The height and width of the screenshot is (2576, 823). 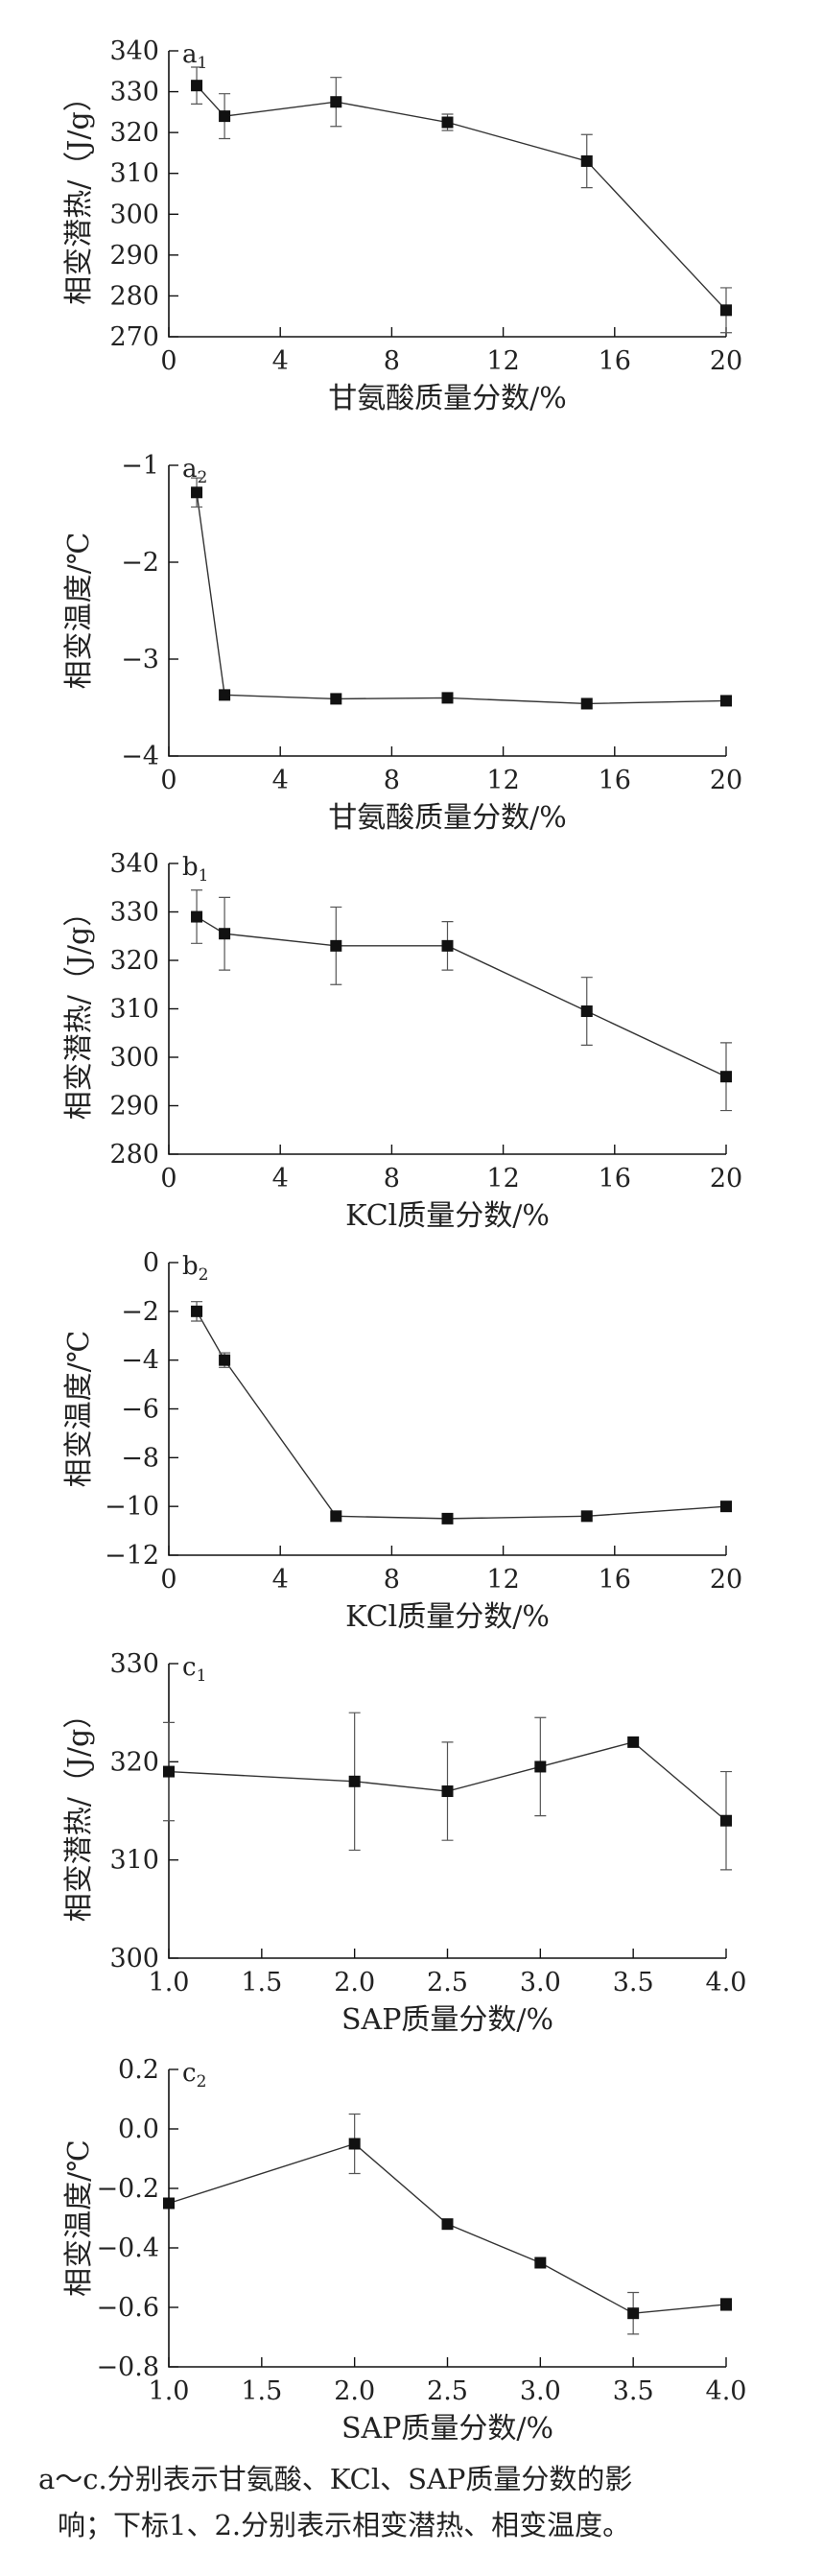 I want to click on y-tick-label: −6, so click(x=140, y=1410).